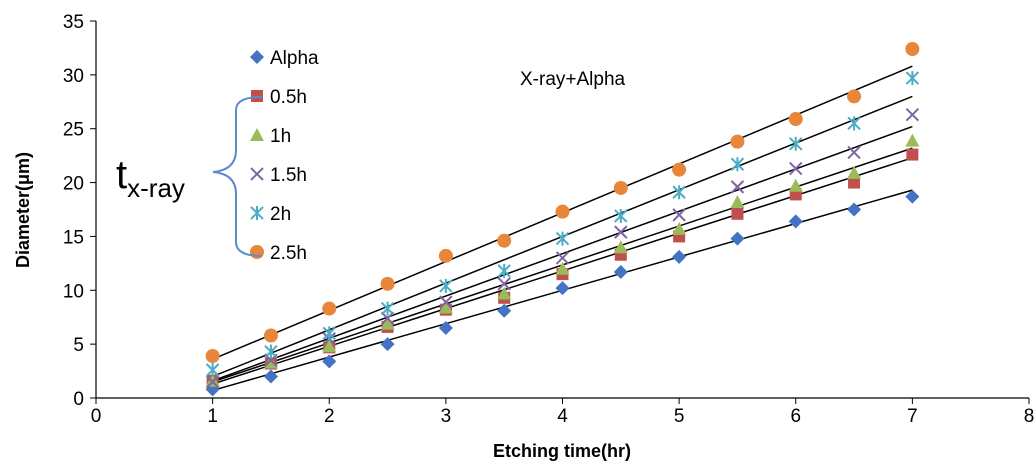  I want to click on x-tick-label: 0, so click(96, 416).